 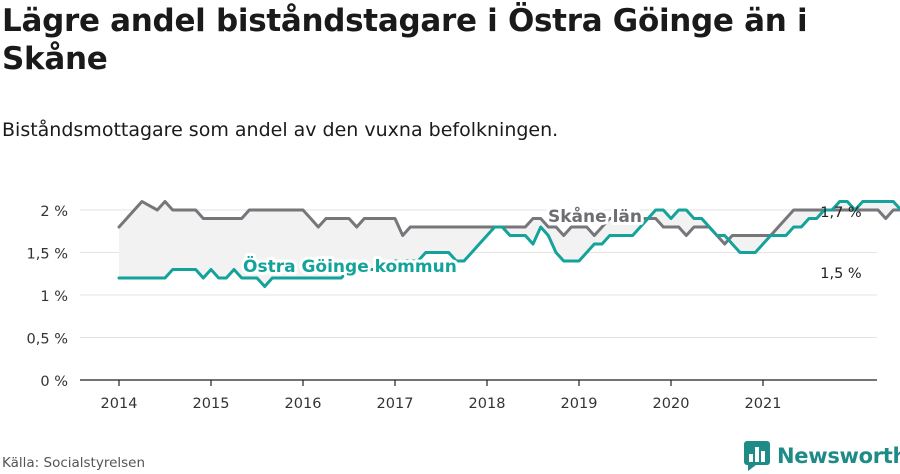 I want to click on bar-chart-logo-icon, so click(x=757, y=456).